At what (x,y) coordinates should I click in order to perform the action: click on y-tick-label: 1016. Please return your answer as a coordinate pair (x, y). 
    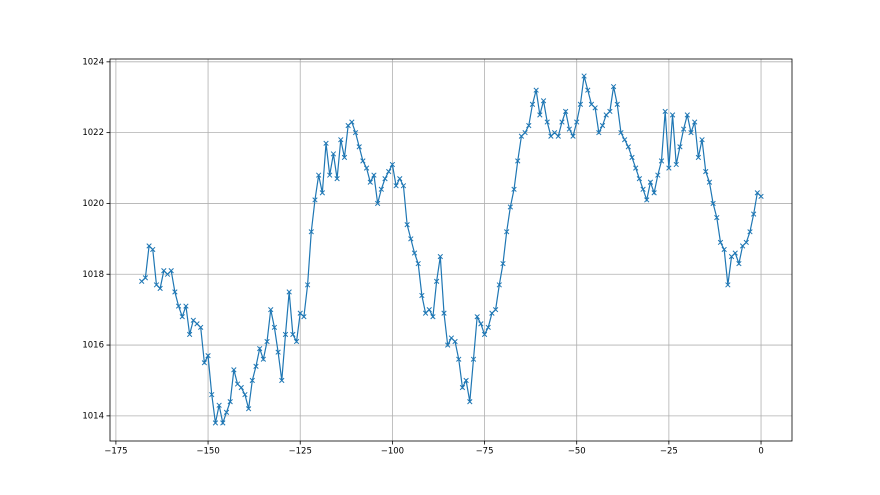
    Looking at the image, I should click on (93, 346).